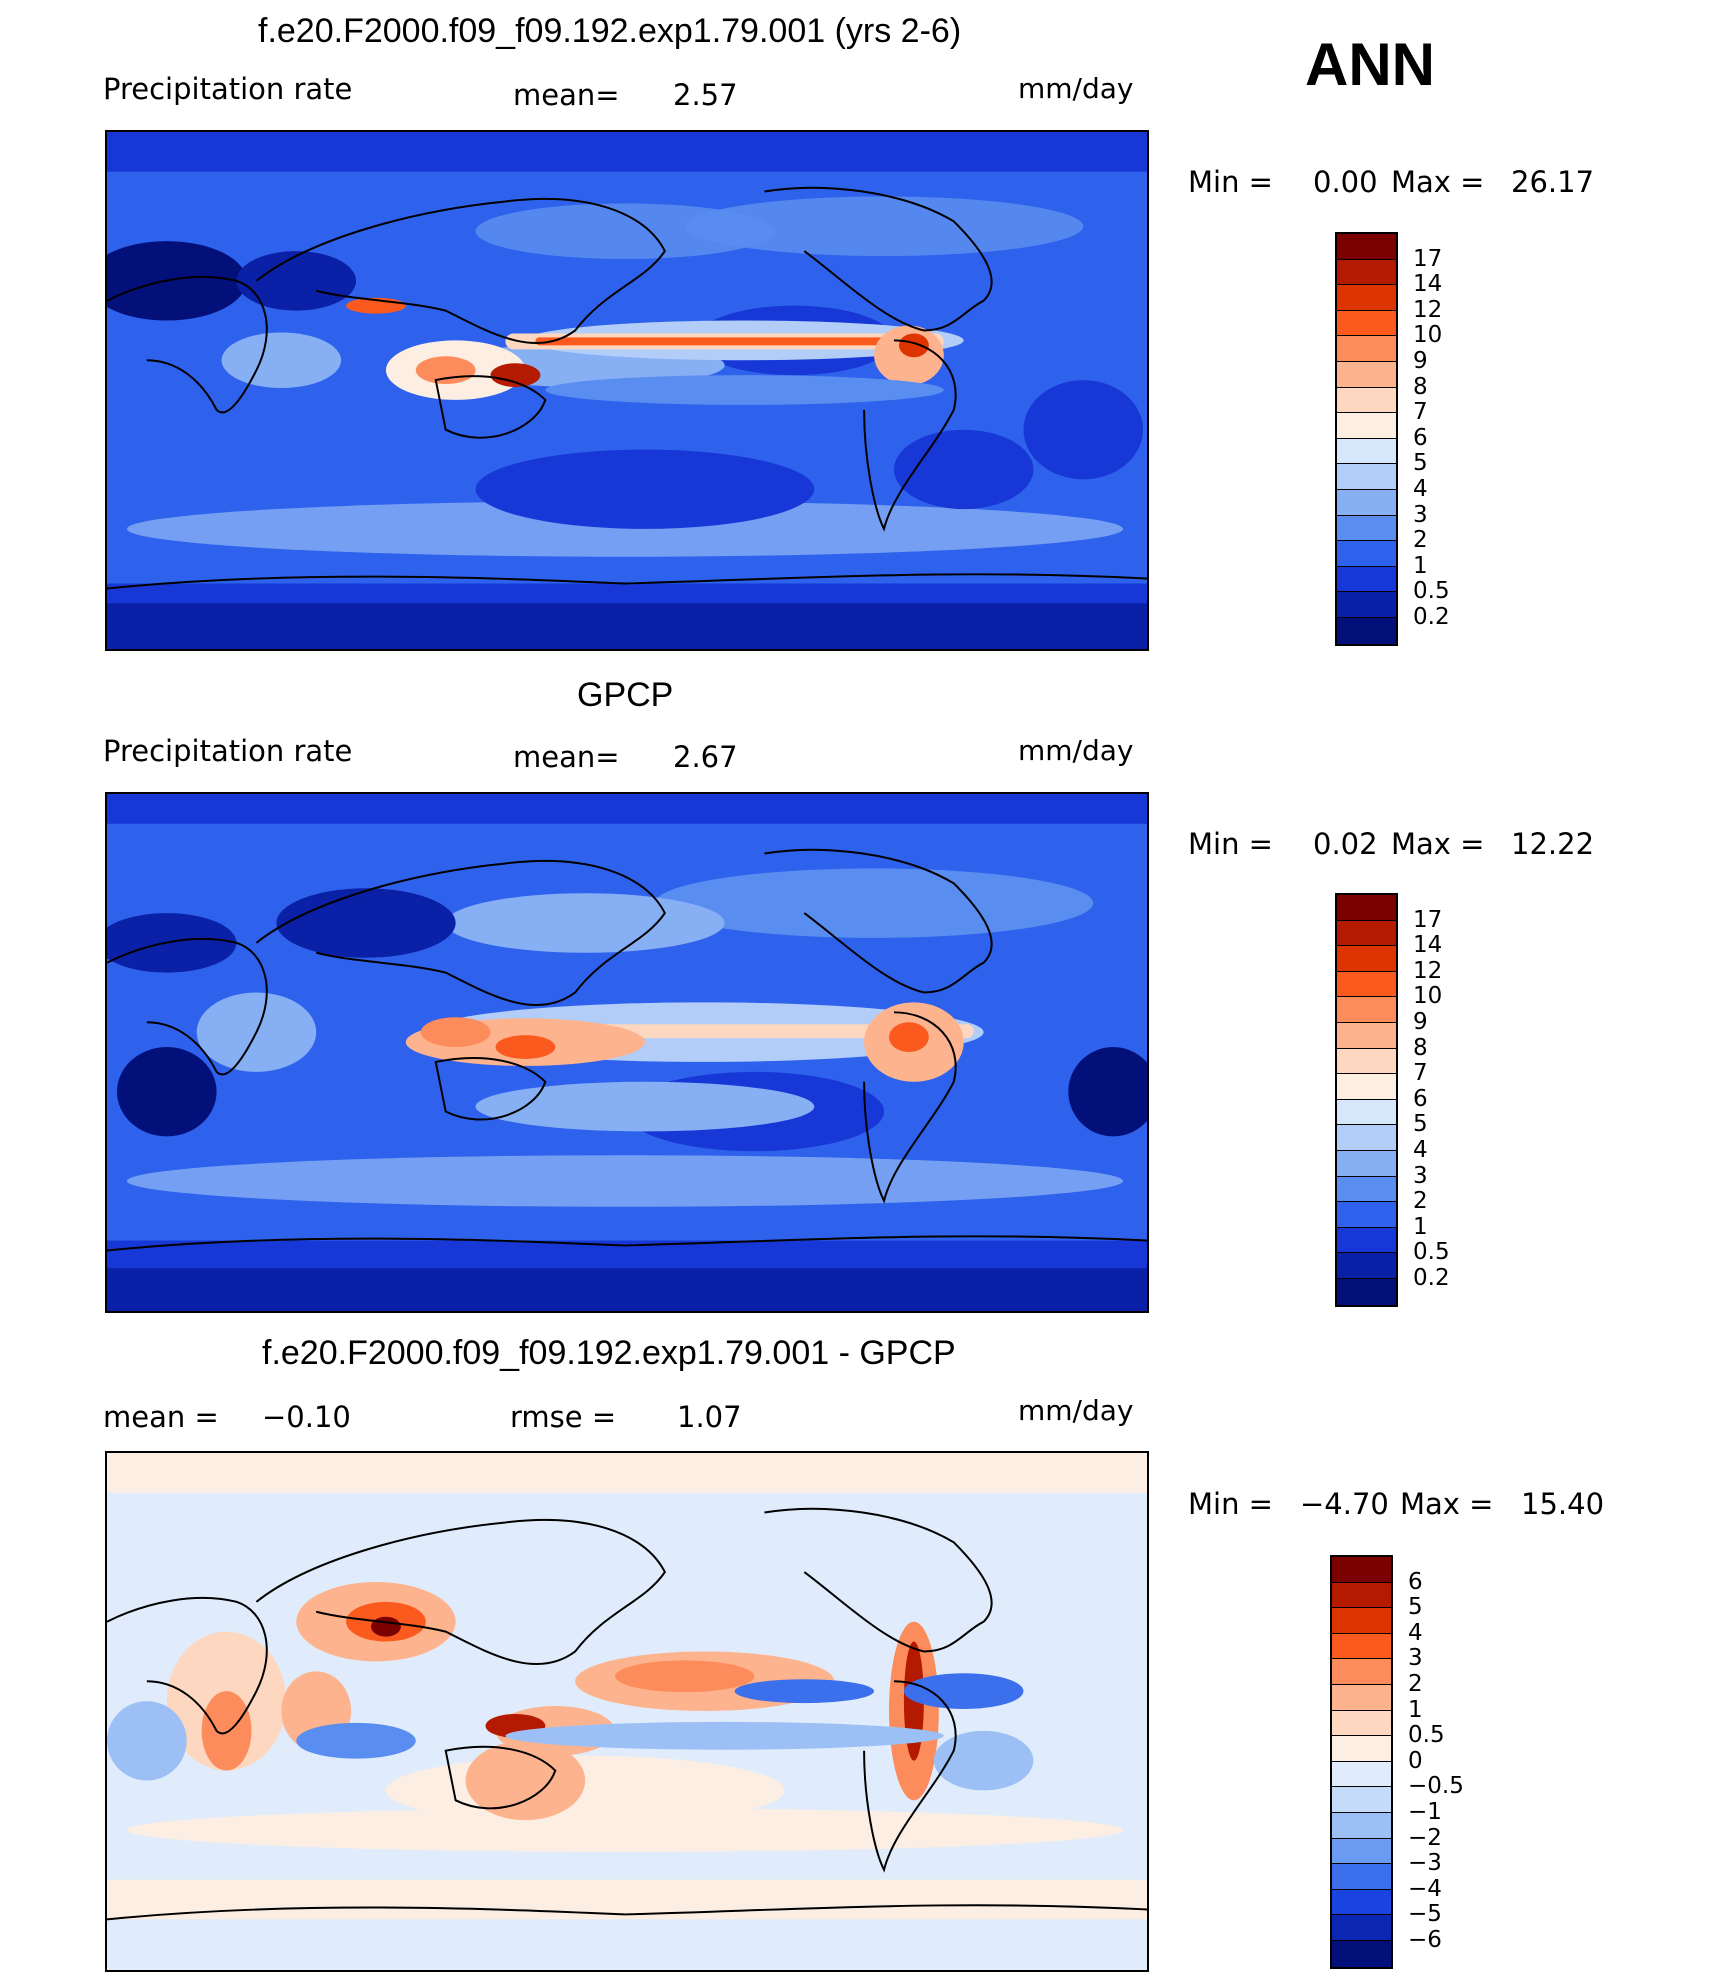  Describe the element at coordinates (1428, 284) in the screenshot. I see `colorbar-level-label: 14` at that location.